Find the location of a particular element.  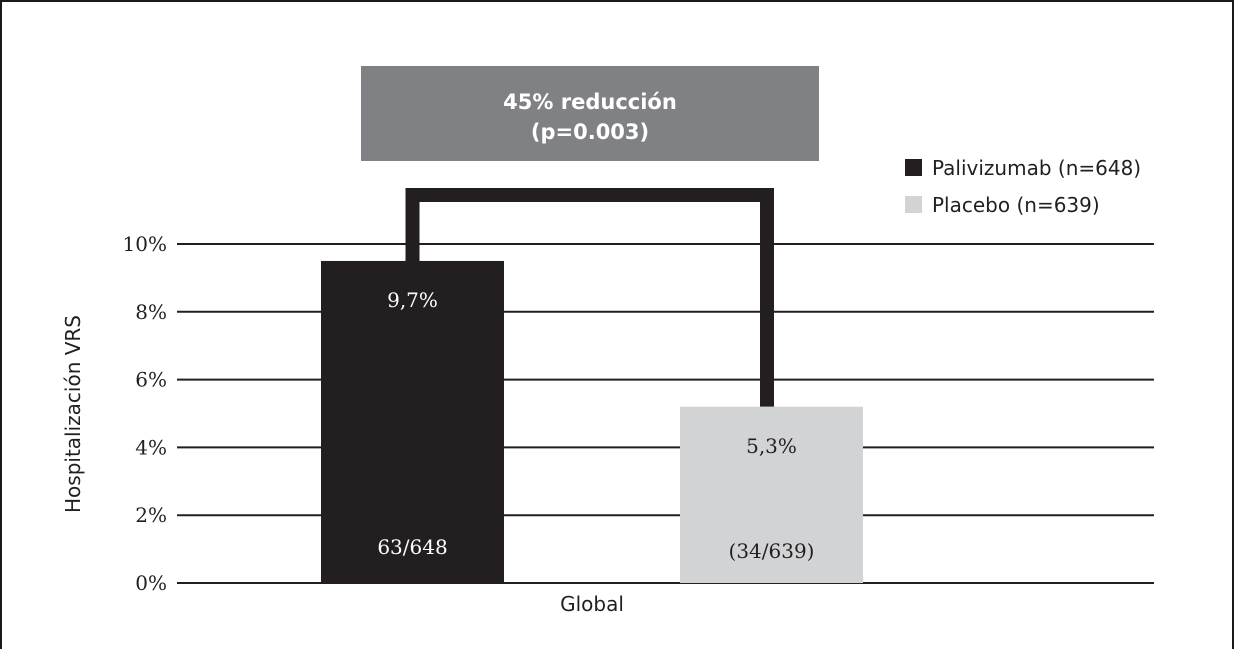

bar-count-label: 63/648 is located at coordinates (412, 547).